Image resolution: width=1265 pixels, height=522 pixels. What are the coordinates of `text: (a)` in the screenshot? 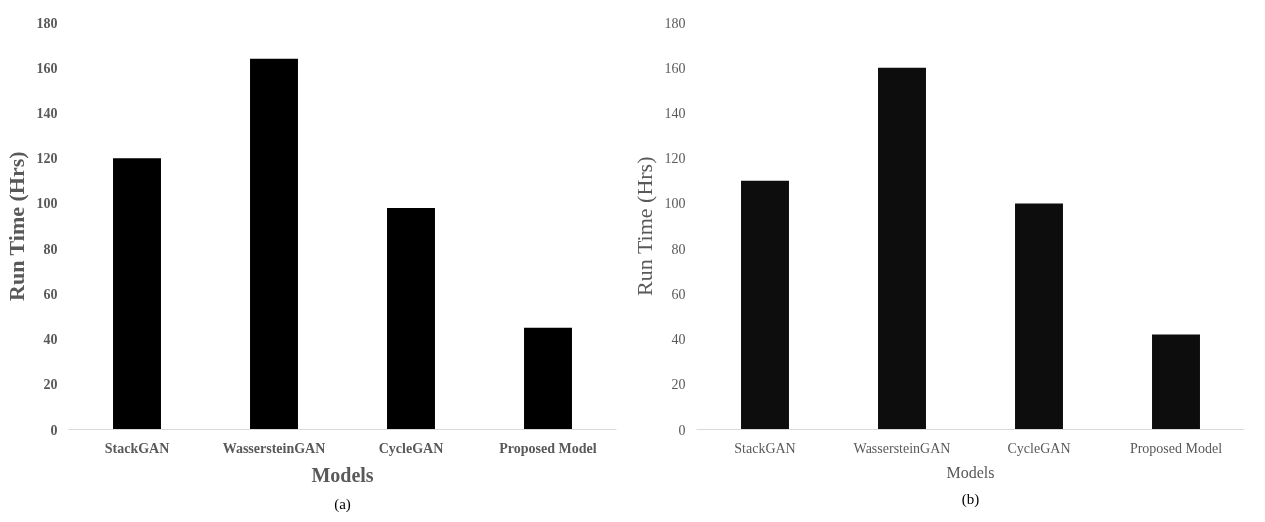 It's located at (342, 504).